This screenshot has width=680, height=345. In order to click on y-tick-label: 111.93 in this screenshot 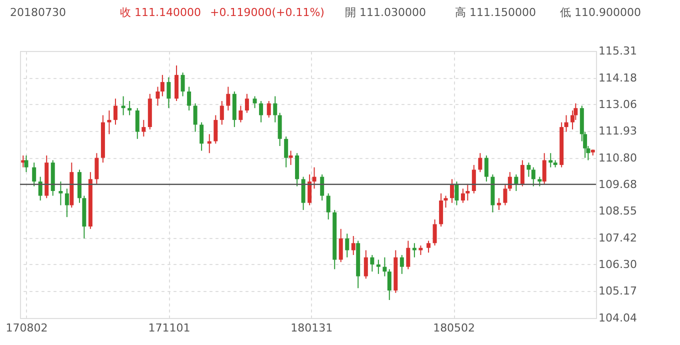, I will do `click(617, 131)`.